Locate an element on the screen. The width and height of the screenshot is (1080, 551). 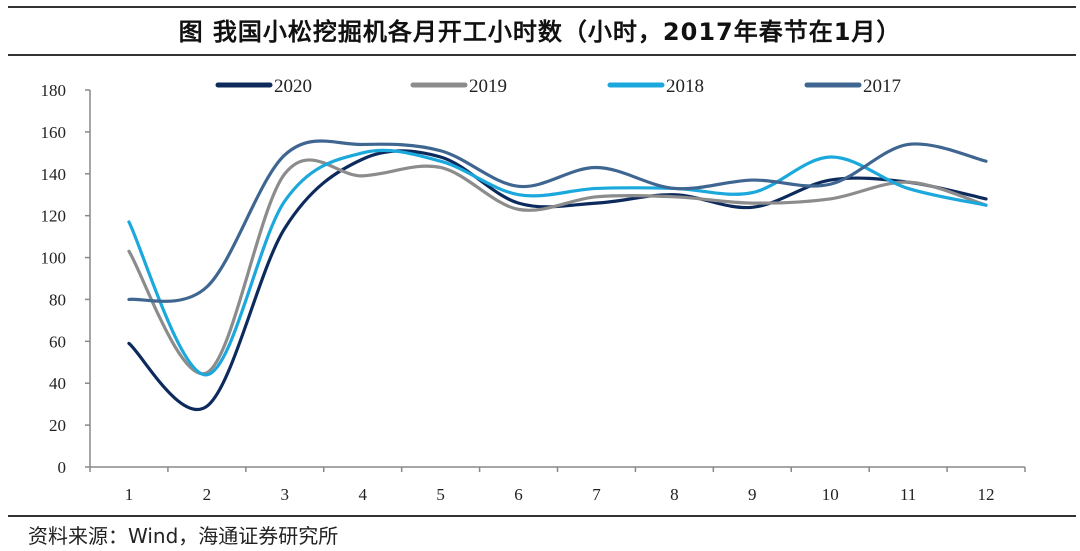
y-tick-label: 60 is located at coordinates (57, 341).